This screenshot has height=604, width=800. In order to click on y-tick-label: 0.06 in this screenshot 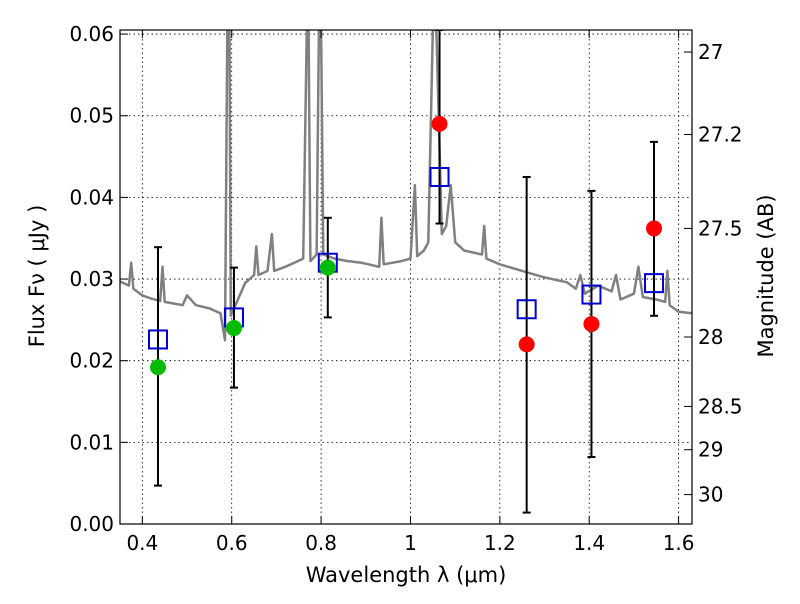, I will do `click(91, 34)`.